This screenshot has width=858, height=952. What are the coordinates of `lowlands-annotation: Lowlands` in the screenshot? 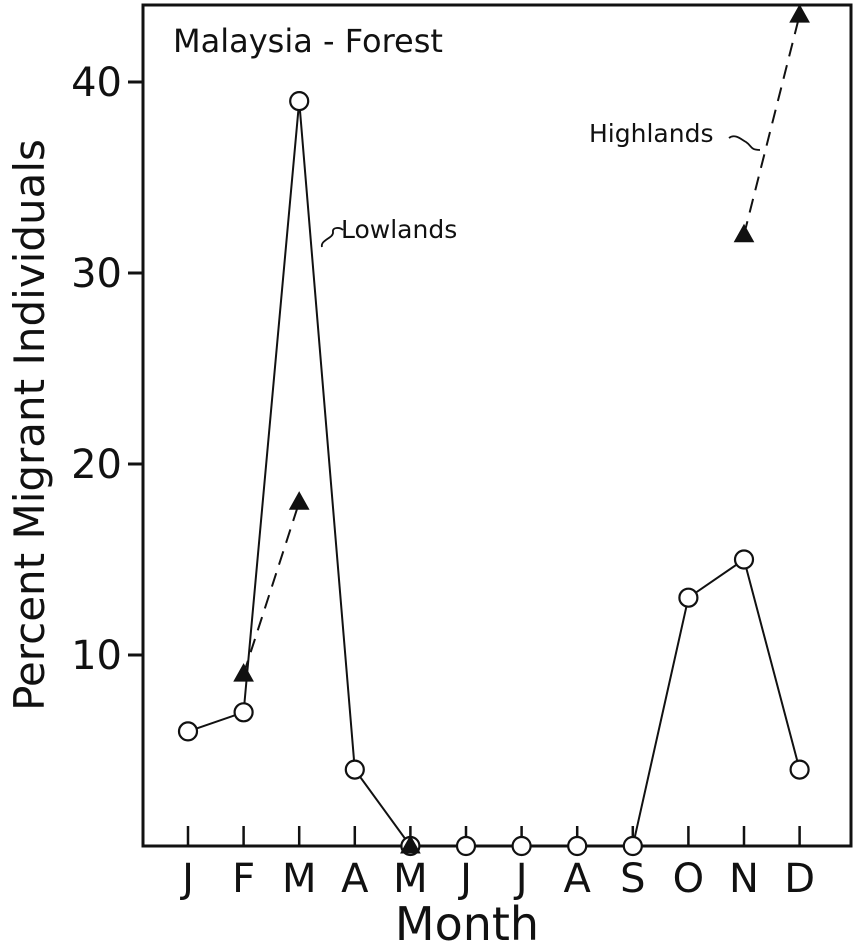 It's located at (399, 229).